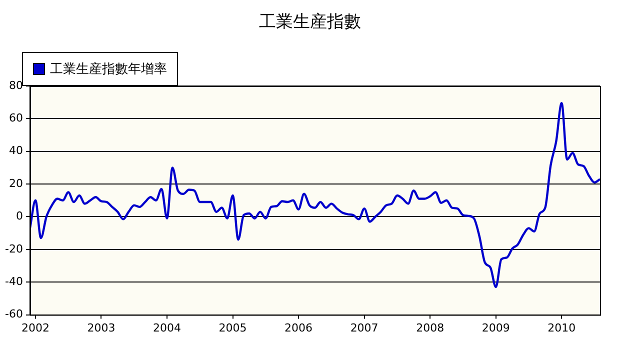  Describe the element at coordinates (166, 327) in the screenshot. I see `x-tick-label: 2004` at that location.